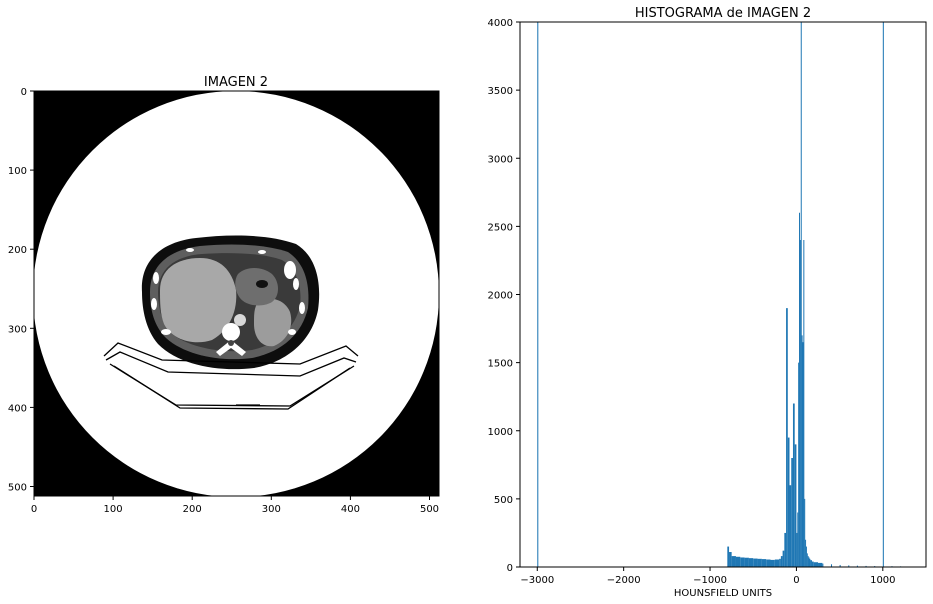  I want to click on right-x-tick-label: 1000, so click(882, 580).